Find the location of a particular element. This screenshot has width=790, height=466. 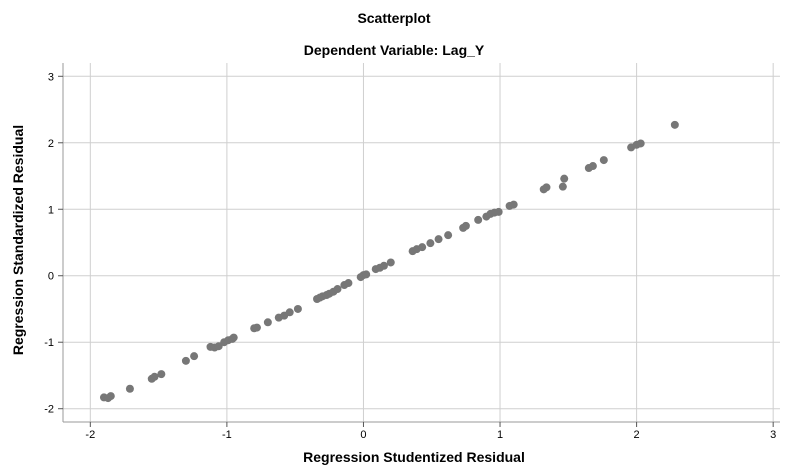

y-tick-label: 2 is located at coordinates (51, 144).